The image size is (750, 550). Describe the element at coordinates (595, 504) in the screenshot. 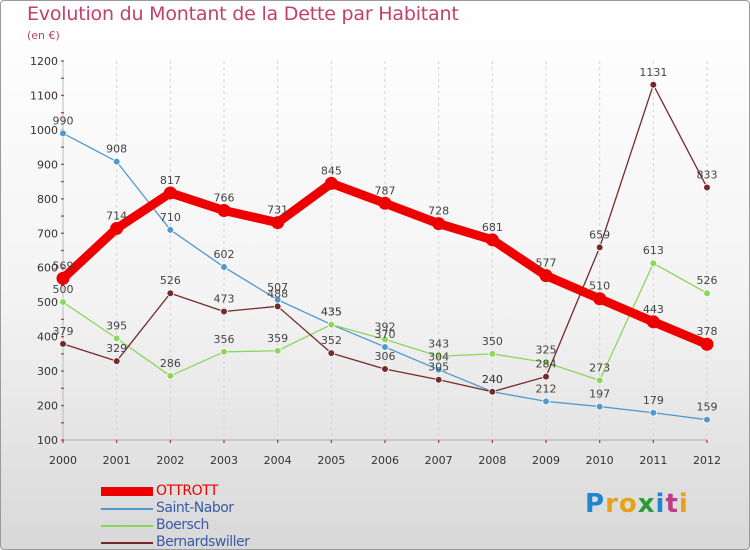

I see `brand-letter: P` at that location.